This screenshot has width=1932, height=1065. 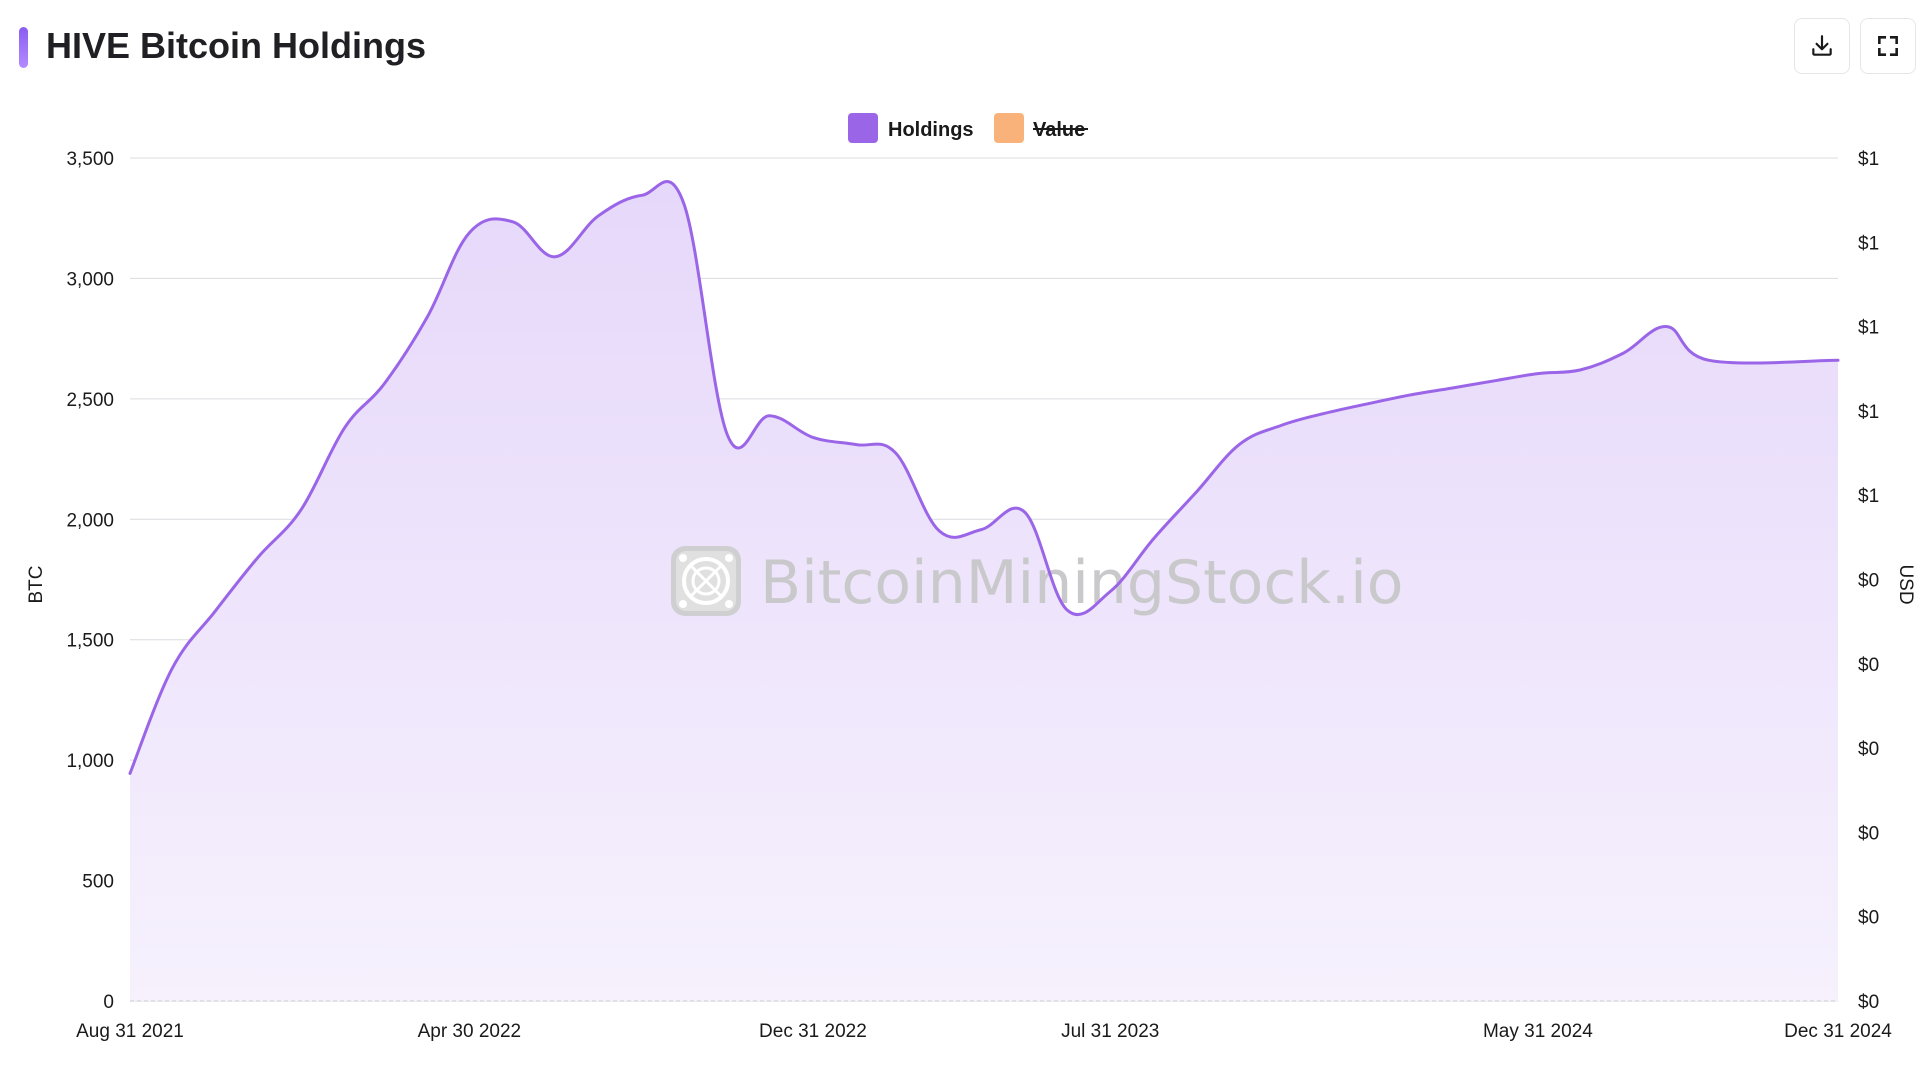 What do you see at coordinates (236, 45) in the screenshot?
I see `page-title: HIVE Bitcoin Holdings` at bounding box center [236, 45].